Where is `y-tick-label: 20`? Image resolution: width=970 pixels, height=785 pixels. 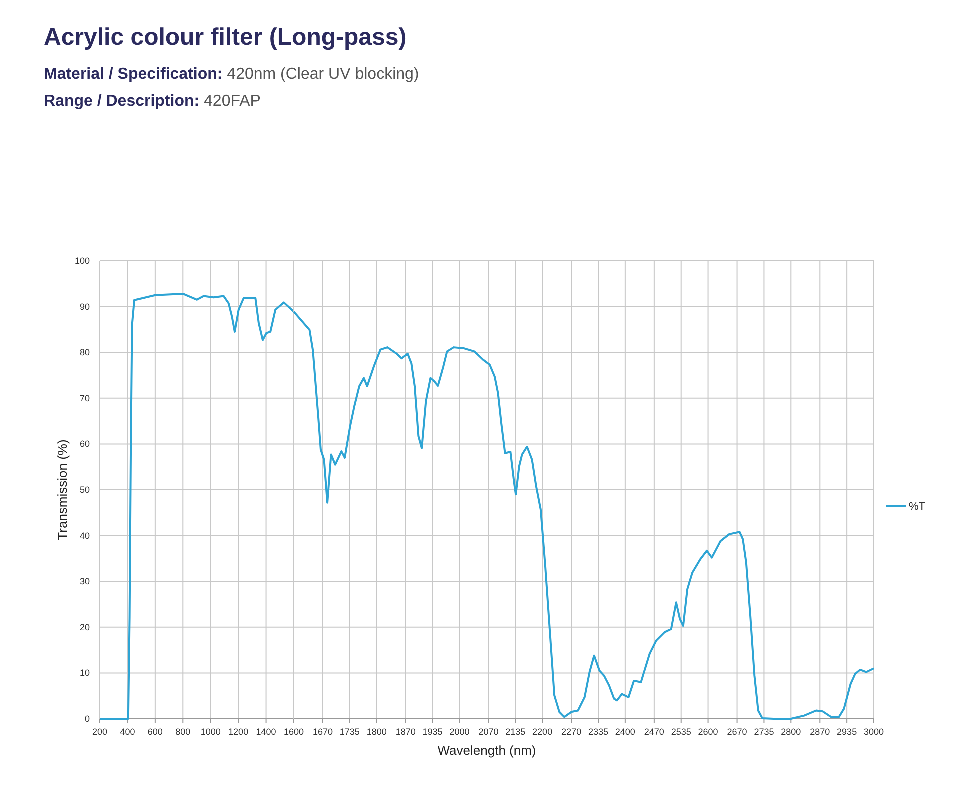
y-tick-label: 20 is located at coordinates (85, 627).